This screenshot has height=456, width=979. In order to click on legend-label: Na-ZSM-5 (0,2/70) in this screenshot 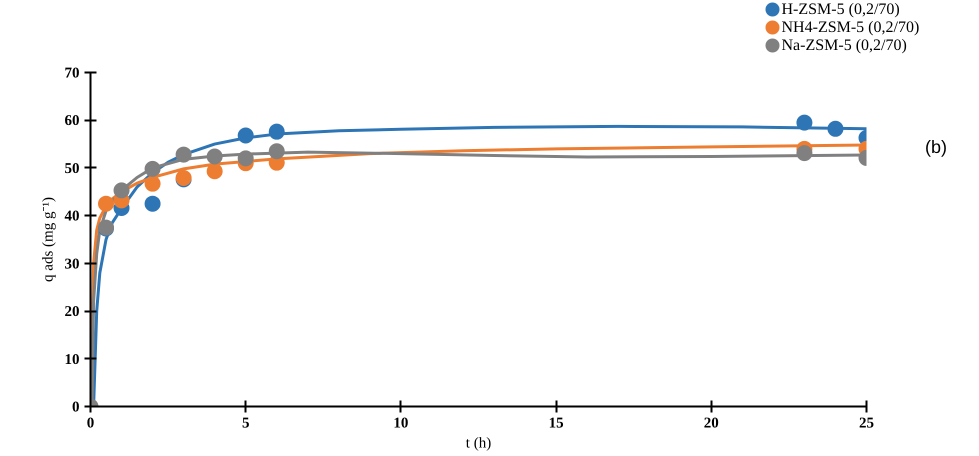, I will do `click(844, 45)`.